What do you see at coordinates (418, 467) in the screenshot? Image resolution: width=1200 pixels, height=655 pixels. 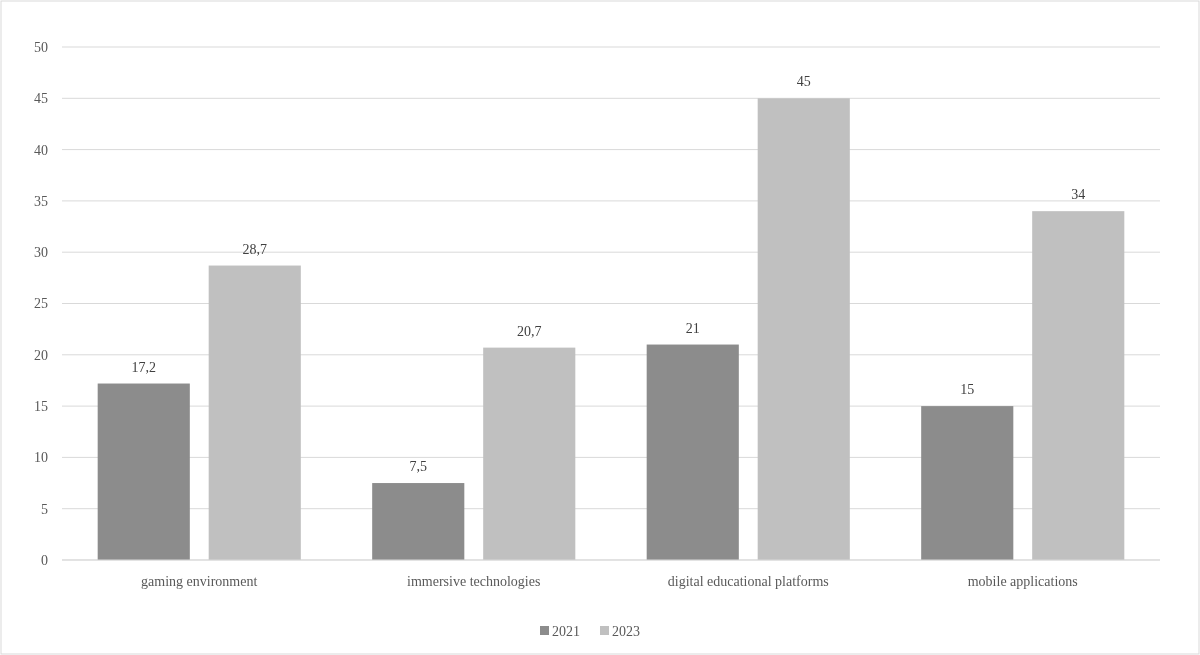 I see `data-label: 7,5` at bounding box center [418, 467].